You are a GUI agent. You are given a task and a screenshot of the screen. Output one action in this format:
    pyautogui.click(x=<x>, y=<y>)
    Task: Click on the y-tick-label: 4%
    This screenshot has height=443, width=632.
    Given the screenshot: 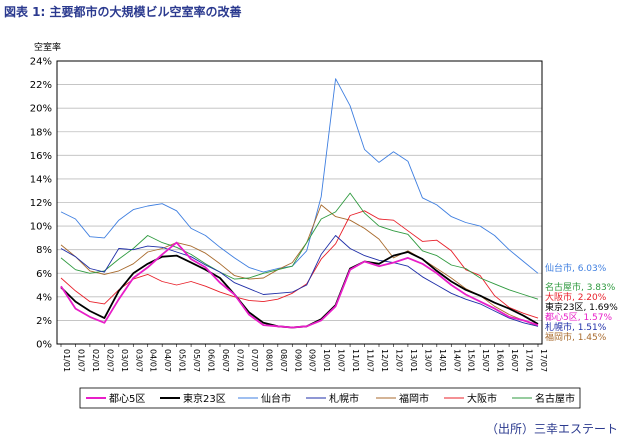 What is the action you would take?
    pyautogui.click(x=44, y=297)
    